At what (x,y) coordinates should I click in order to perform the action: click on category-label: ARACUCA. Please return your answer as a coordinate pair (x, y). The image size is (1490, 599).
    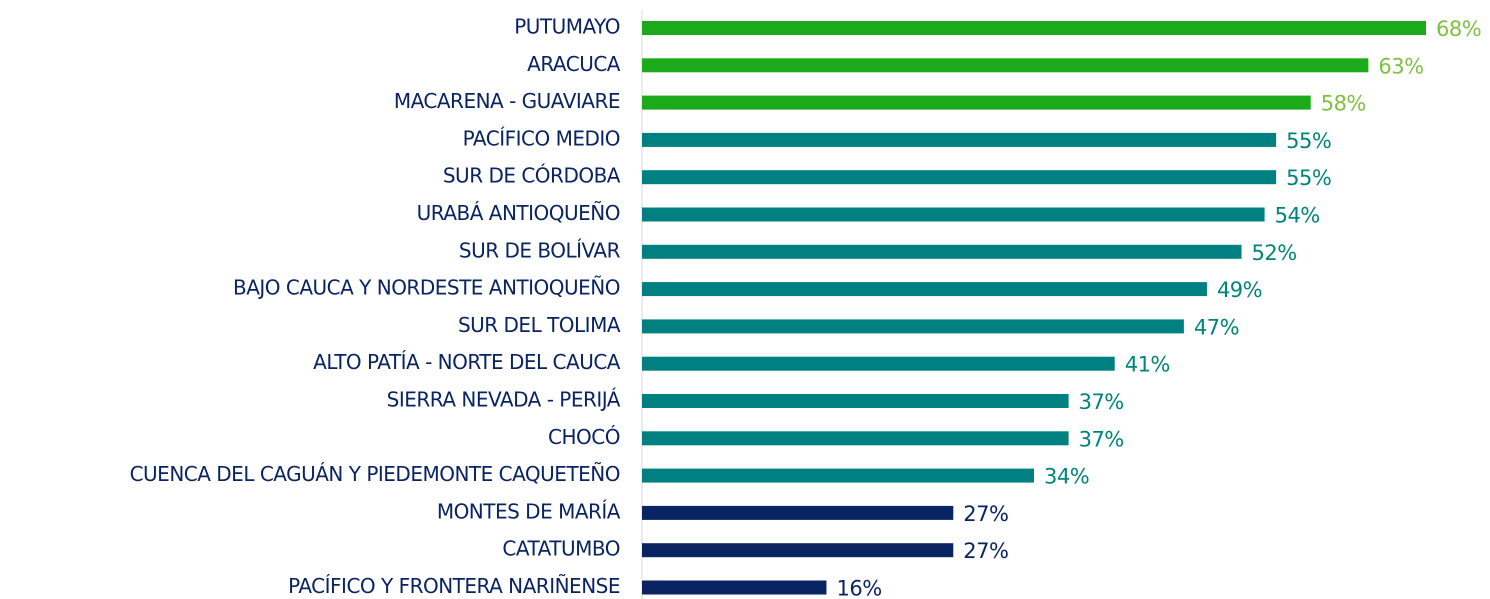
    Looking at the image, I should click on (574, 64).